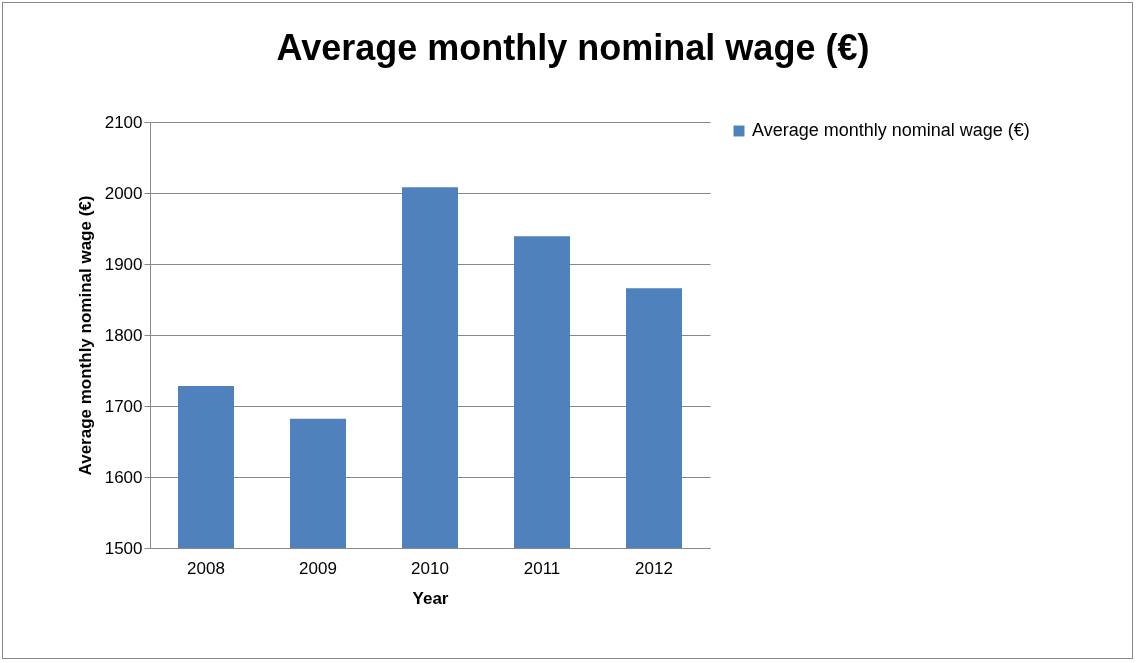 The width and height of the screenshot is (1137, 663). Describe the element at coordinates (123, 193) in the screenshot. I see `y-tick-label: 2000` at that location.